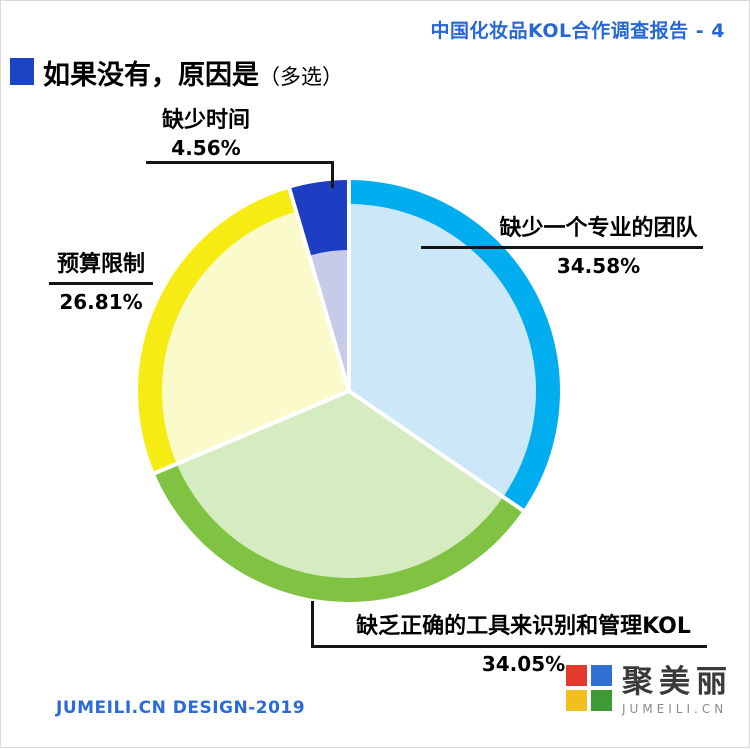 This screenshot has width=750, height=749. What do you see at coordinates (100, 264) in the screenshot?
I see `callout-budget-limit-label: 预算限制` at bounding box center [100, 264].